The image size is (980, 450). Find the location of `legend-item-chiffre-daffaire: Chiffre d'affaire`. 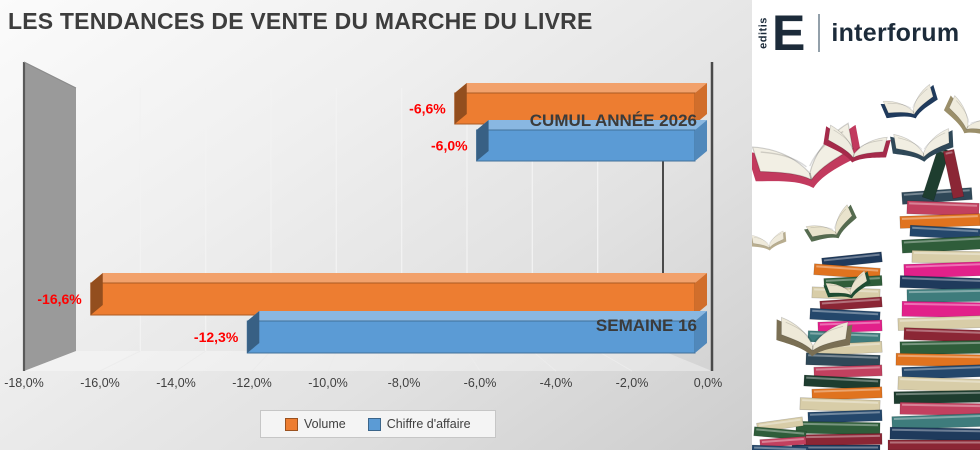

legend-item-chiffre-daffaire: Chiffre d'affaire is located at coordinates (419, 424).